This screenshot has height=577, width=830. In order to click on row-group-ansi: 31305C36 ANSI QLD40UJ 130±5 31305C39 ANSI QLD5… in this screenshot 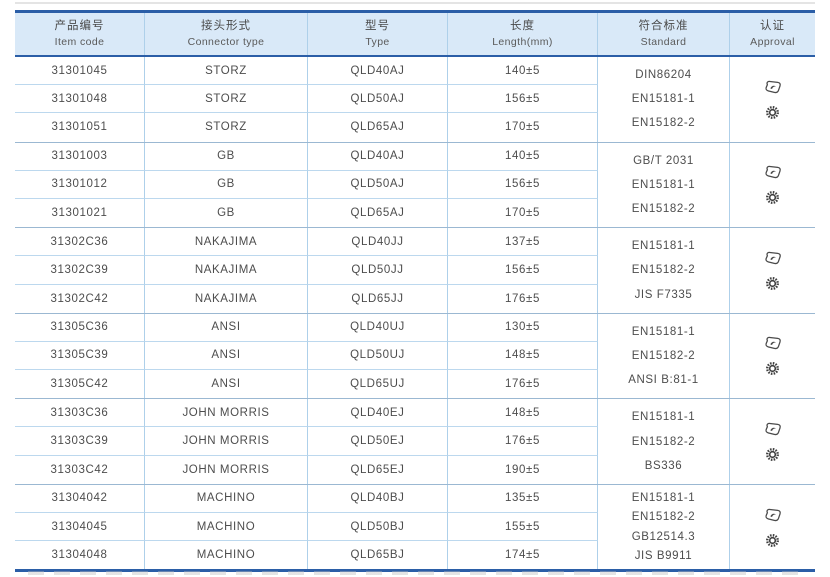, I will do `click(415, 356)`.